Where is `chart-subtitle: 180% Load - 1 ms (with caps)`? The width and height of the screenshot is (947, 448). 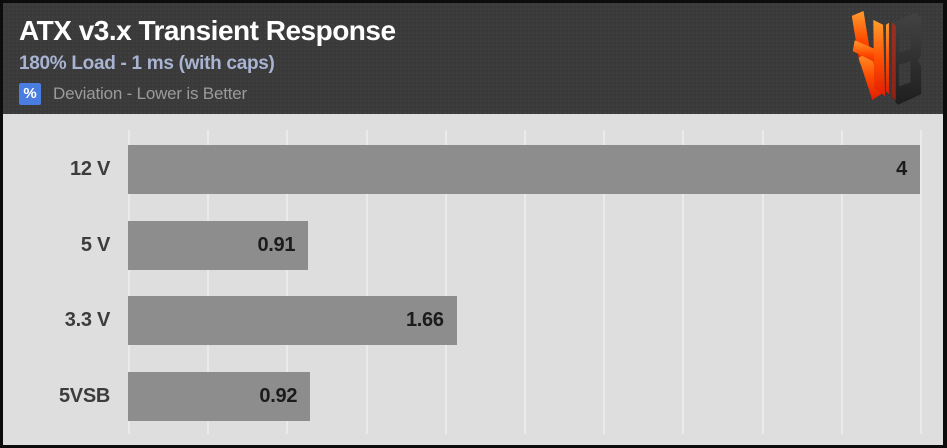
chart-subtitle: 180% Load - 1 ms (with caps) is located at coordinates (147, 63).